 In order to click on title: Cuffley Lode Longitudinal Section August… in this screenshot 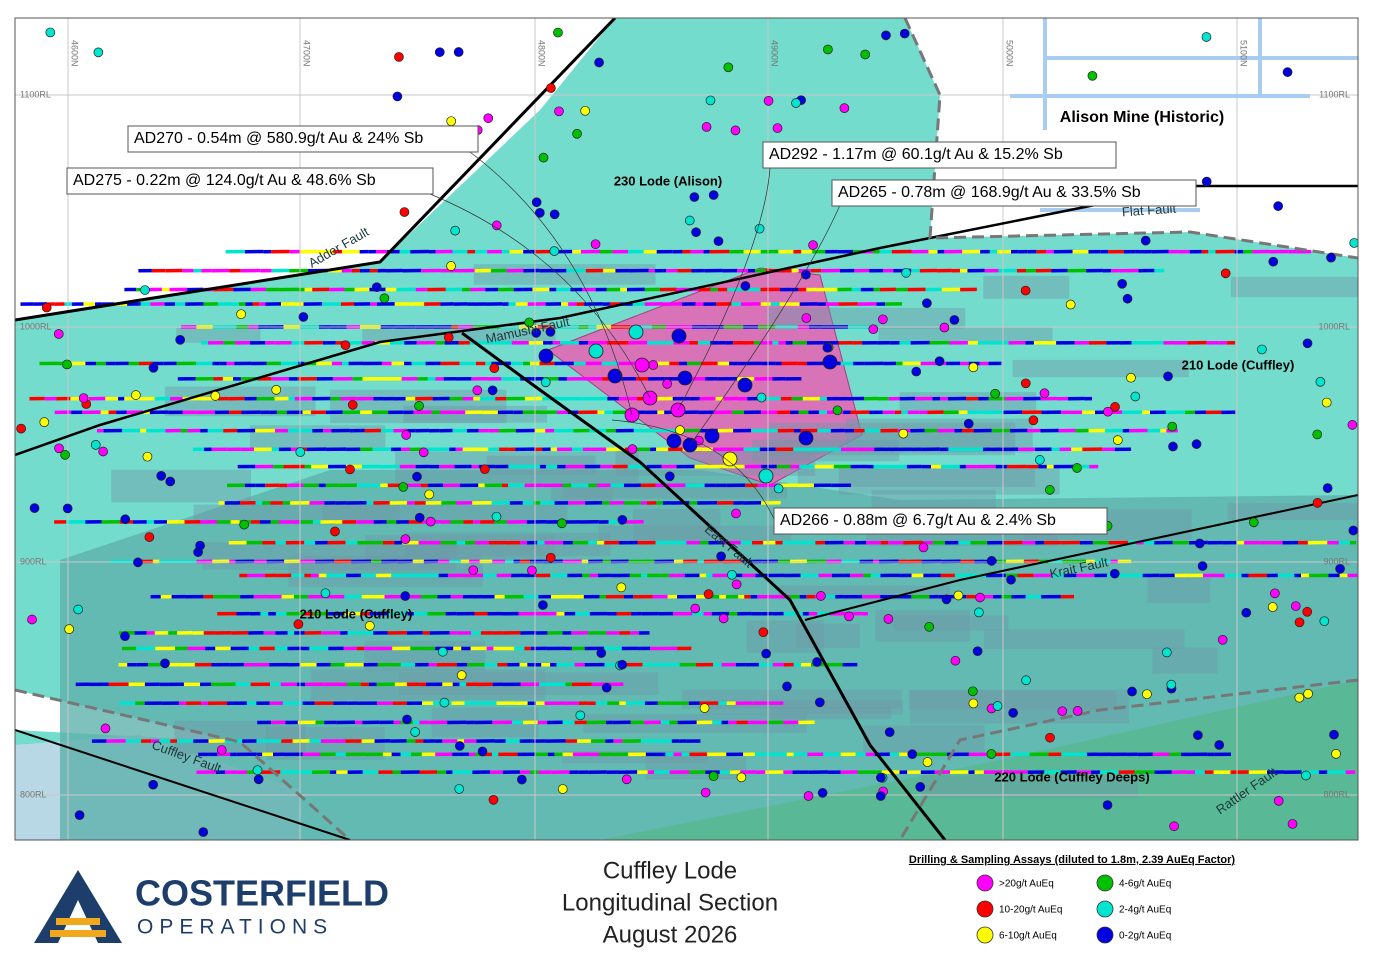, I will do `click(670, 902)`.